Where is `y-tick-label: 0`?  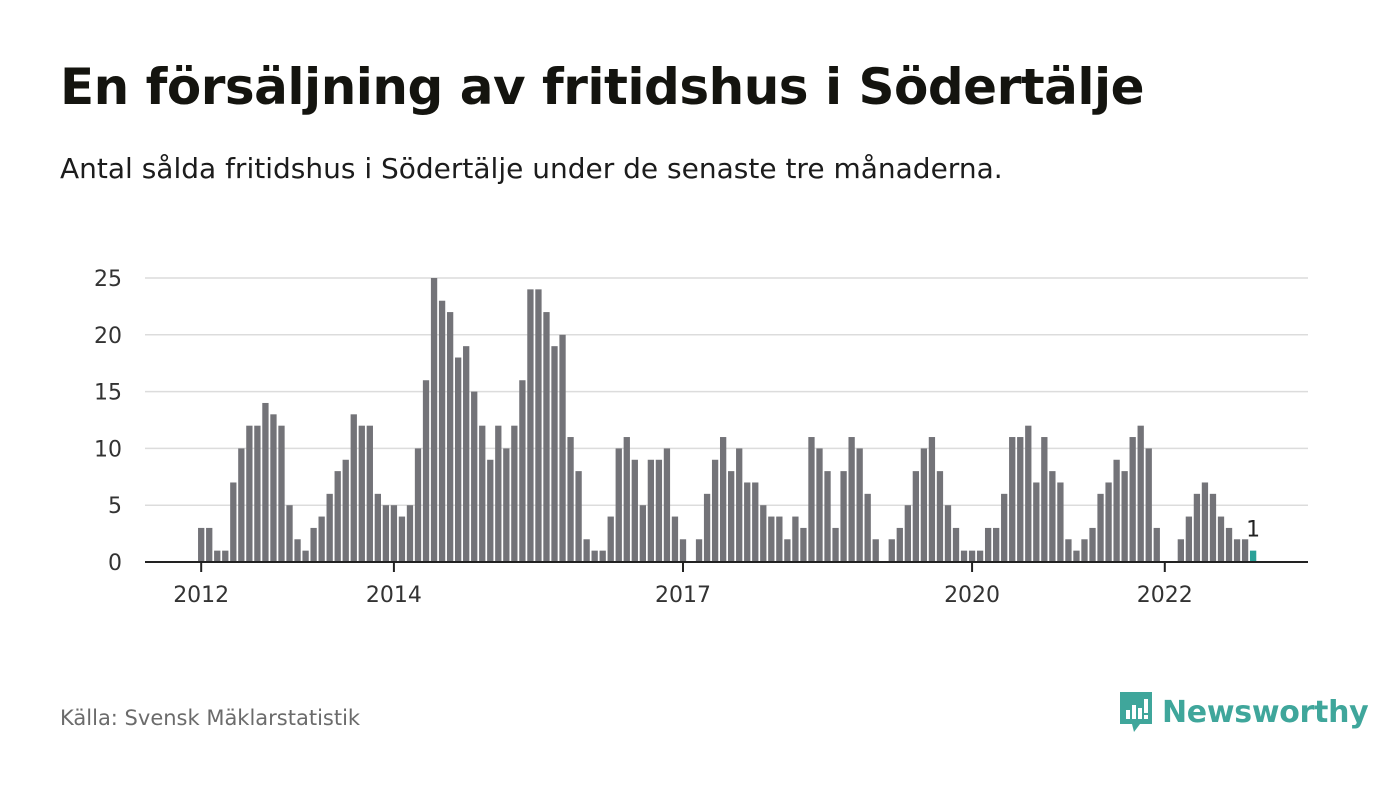 y-tick-label: 0 is located at coordinates (115, 563).